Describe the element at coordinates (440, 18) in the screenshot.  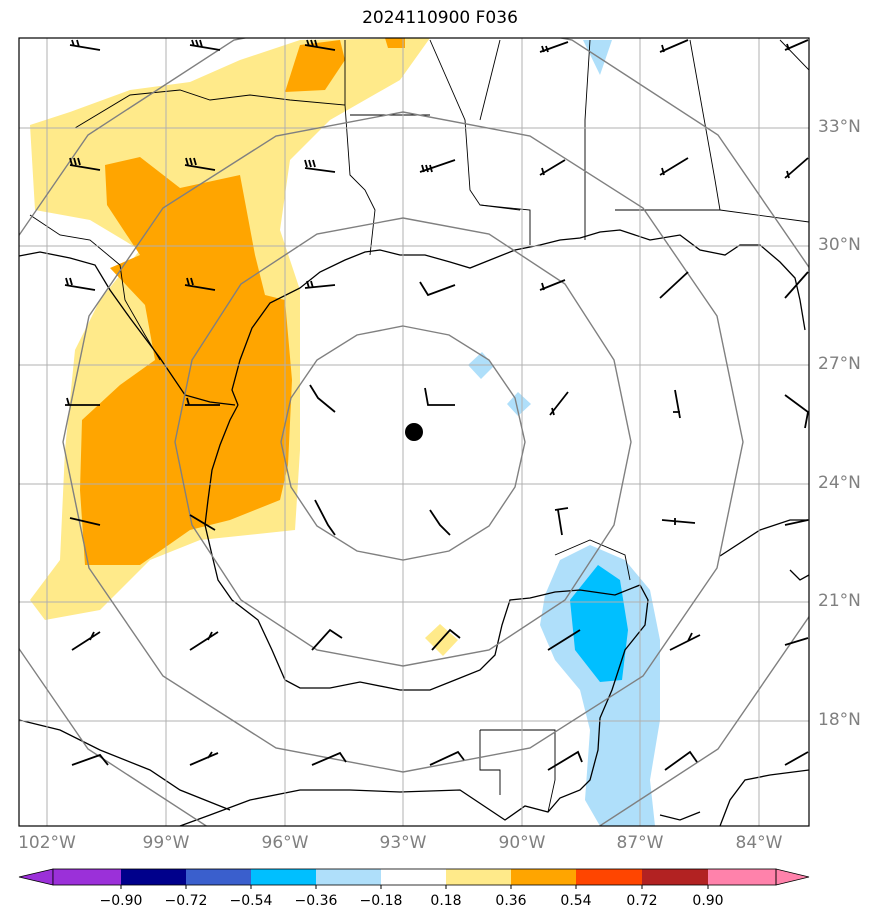
I see `figure-title: 2024110900 F036` at that location.